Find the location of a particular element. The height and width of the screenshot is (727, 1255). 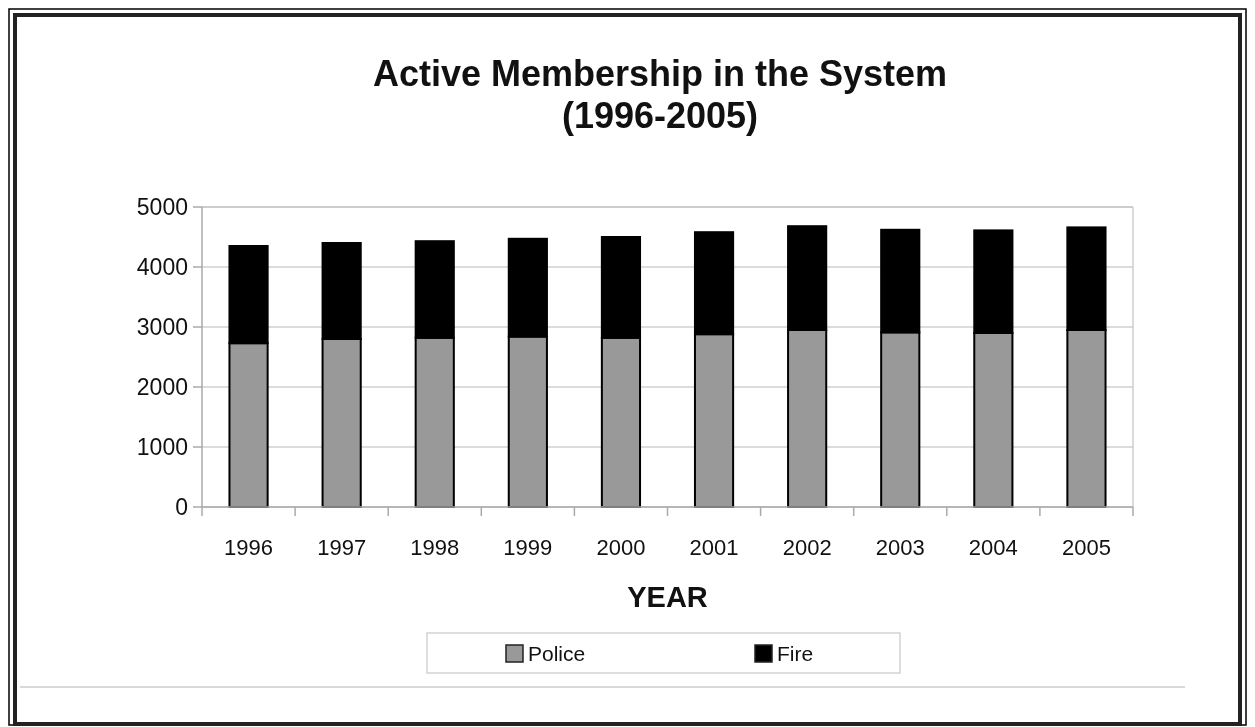

y-tick-label: 0 is located at coordinates (181, 507).